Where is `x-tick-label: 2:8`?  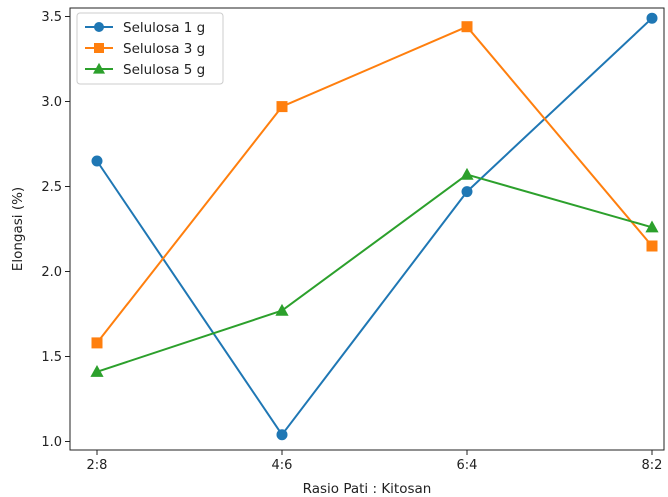
x-tick-label: 2:8 is located at coordinates (97, 465).